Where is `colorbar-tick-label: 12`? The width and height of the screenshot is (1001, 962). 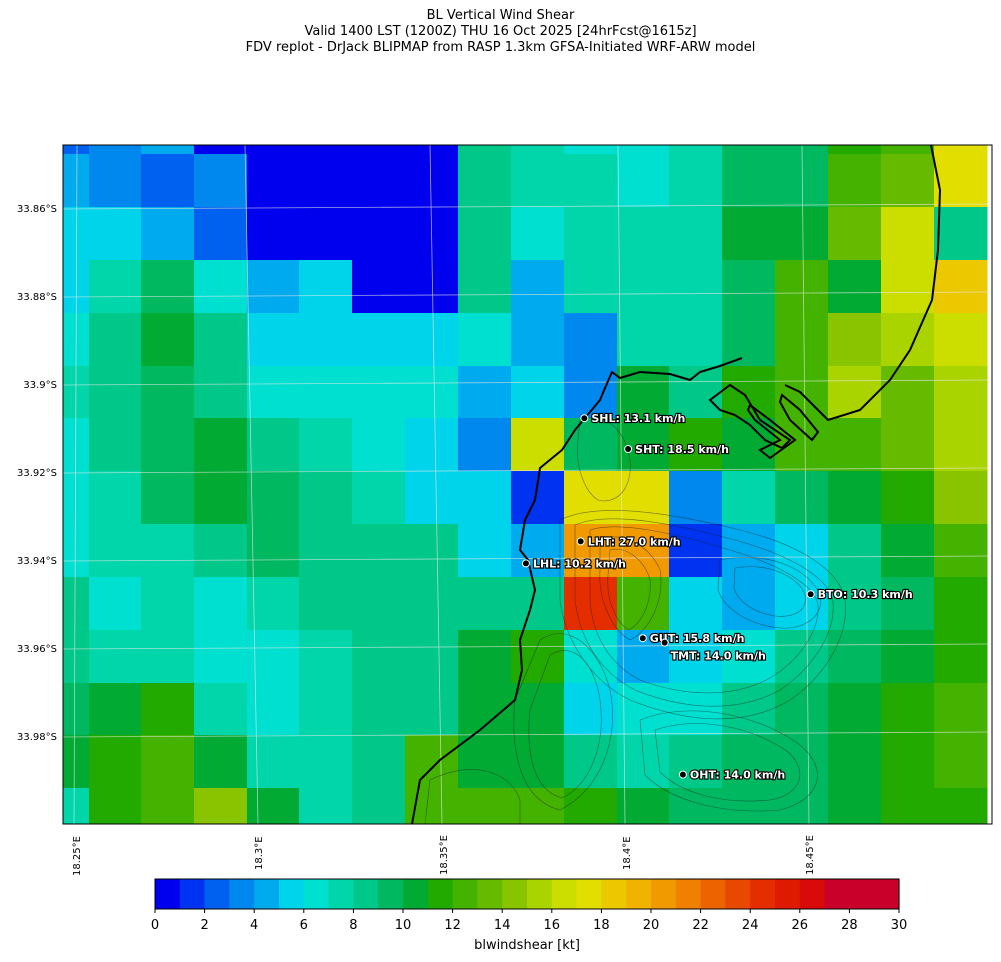 colorbar-tick-label: 12 is located at coordinates (452, 925).